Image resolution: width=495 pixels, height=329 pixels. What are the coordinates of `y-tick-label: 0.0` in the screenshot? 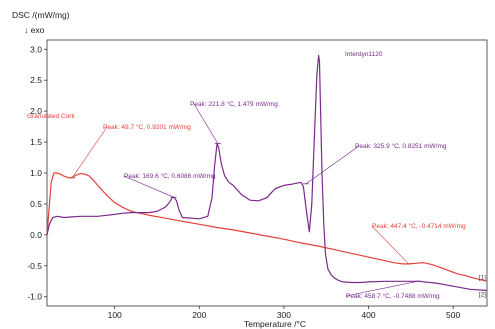 It's located at (36, 235).